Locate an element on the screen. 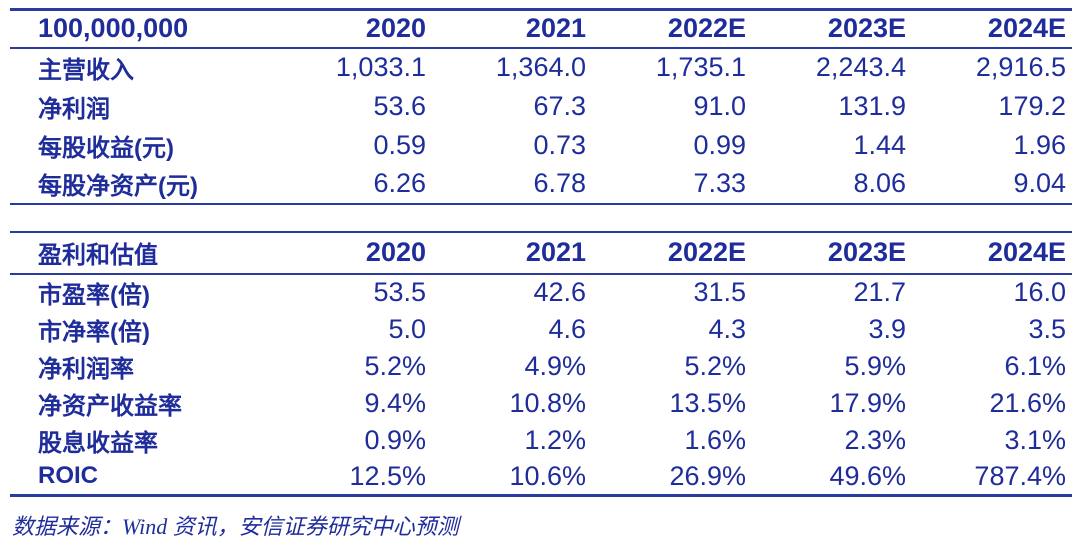 This screenshot has width=1080, height=552. cell-value: 42.6 is located at coordinates (559, 292).